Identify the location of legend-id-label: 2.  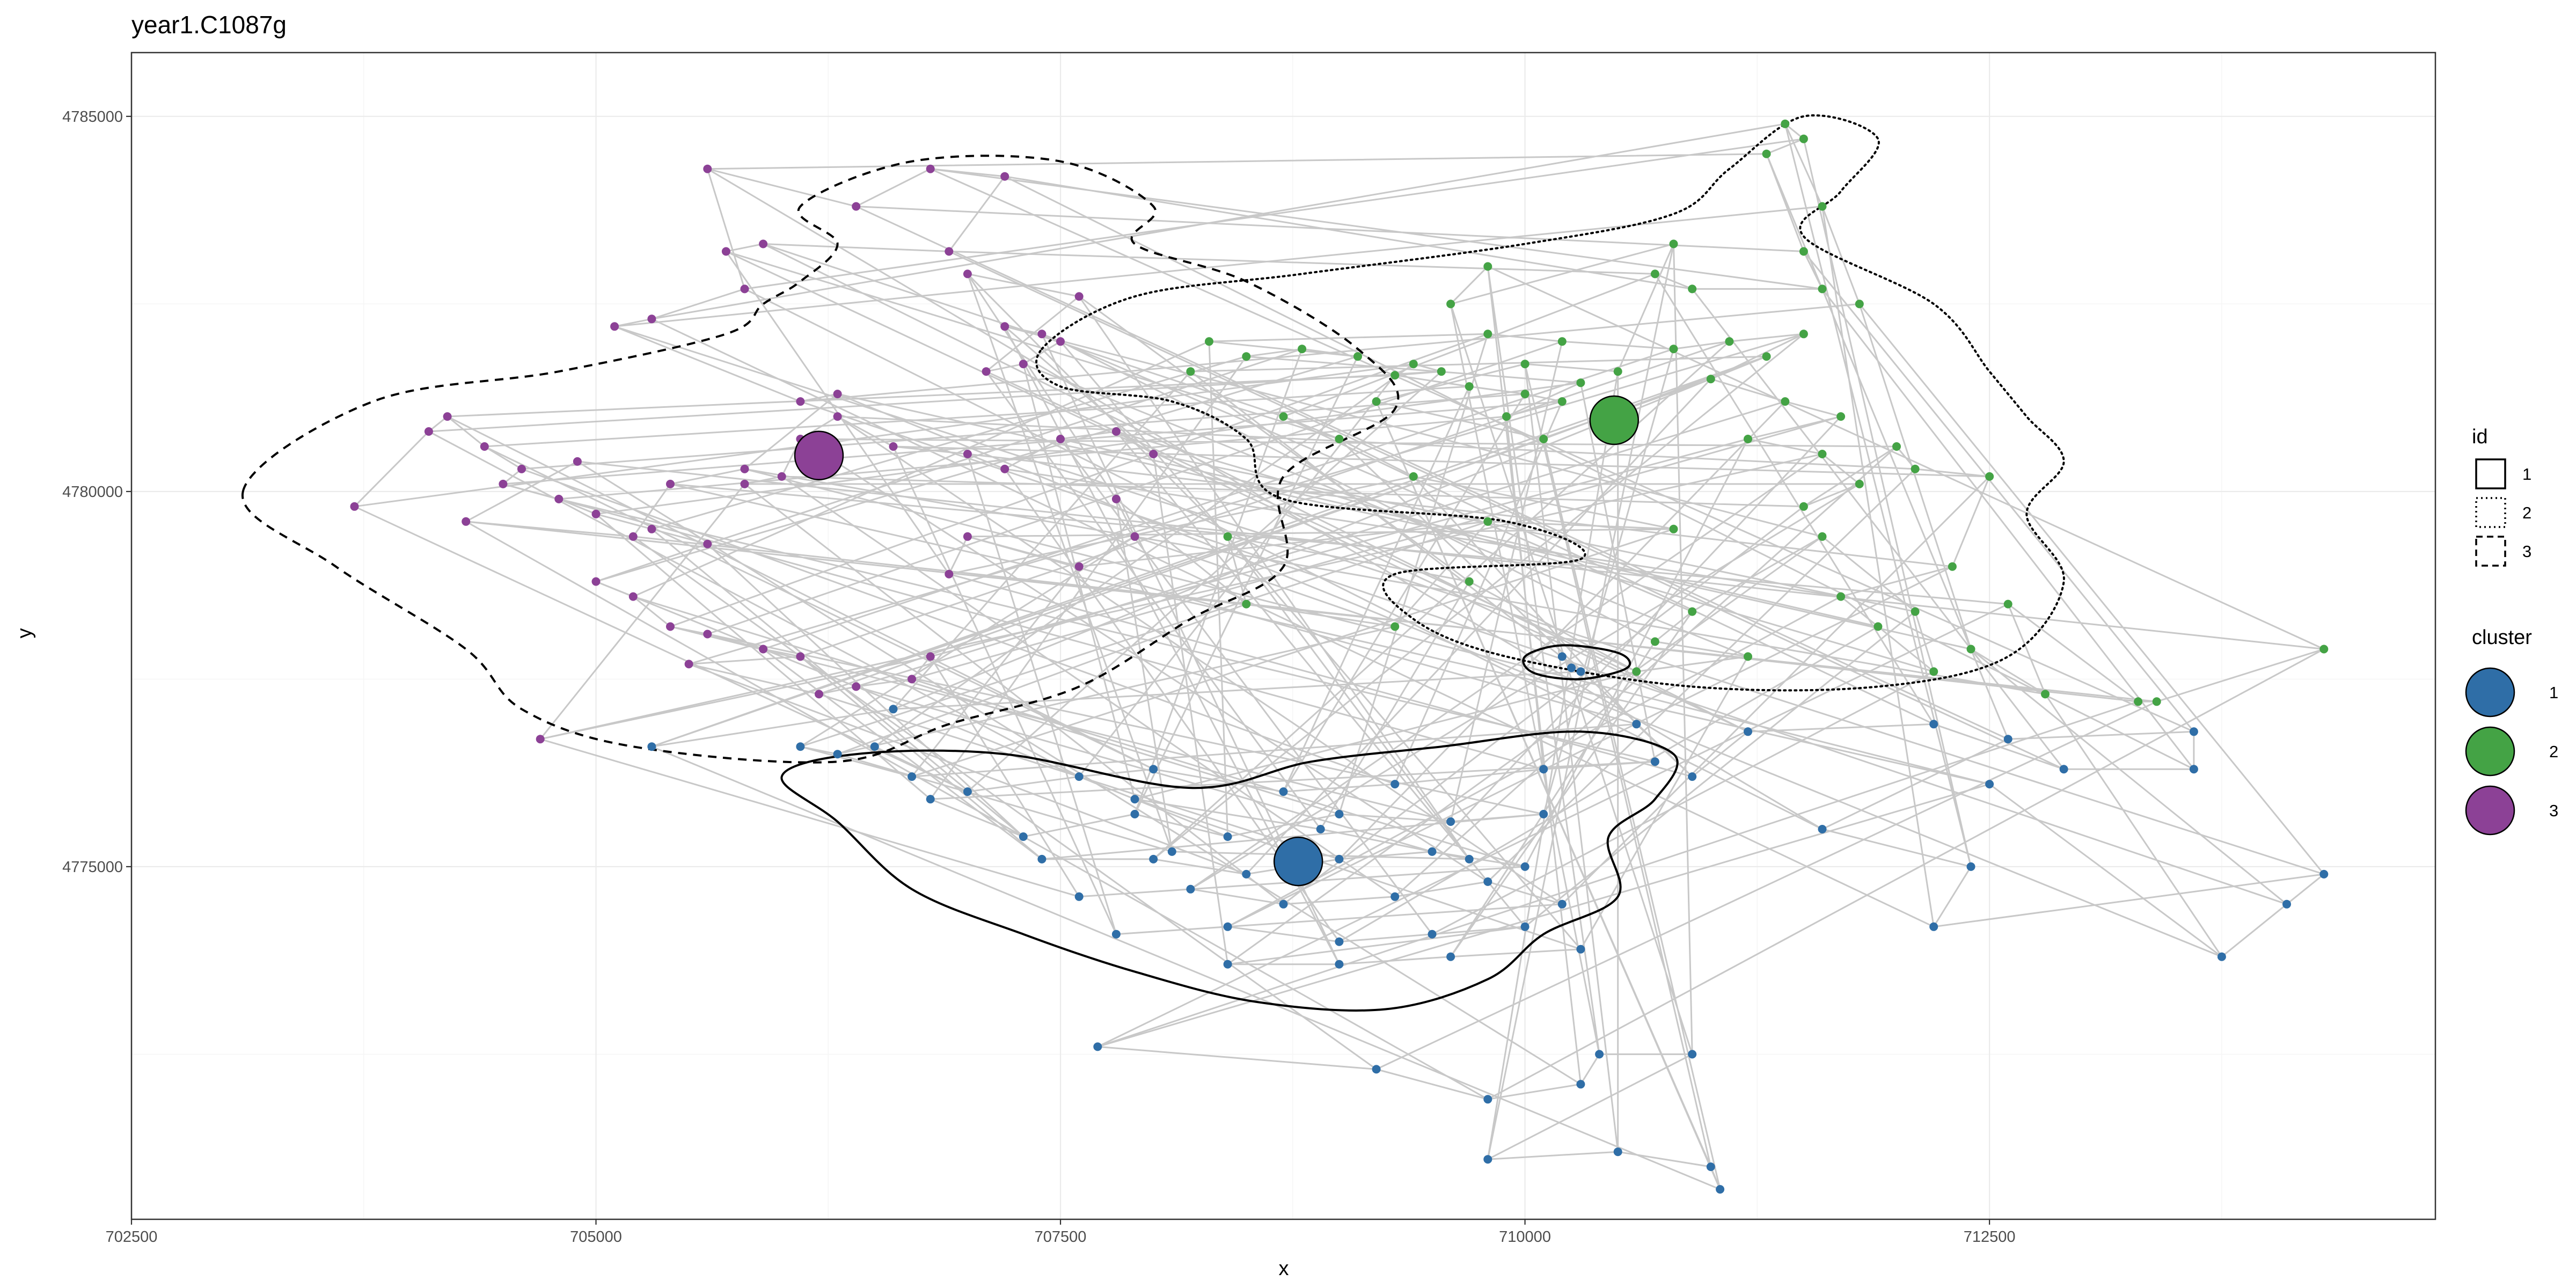
(2526, 512).